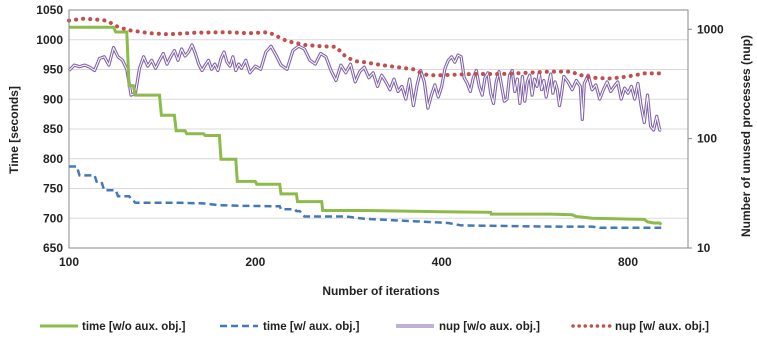  Describe the element at coordinates (489, 327) in the screenshot. I see `legend-label-nup-wo: nup [w/o aux. obj.]` at that location.